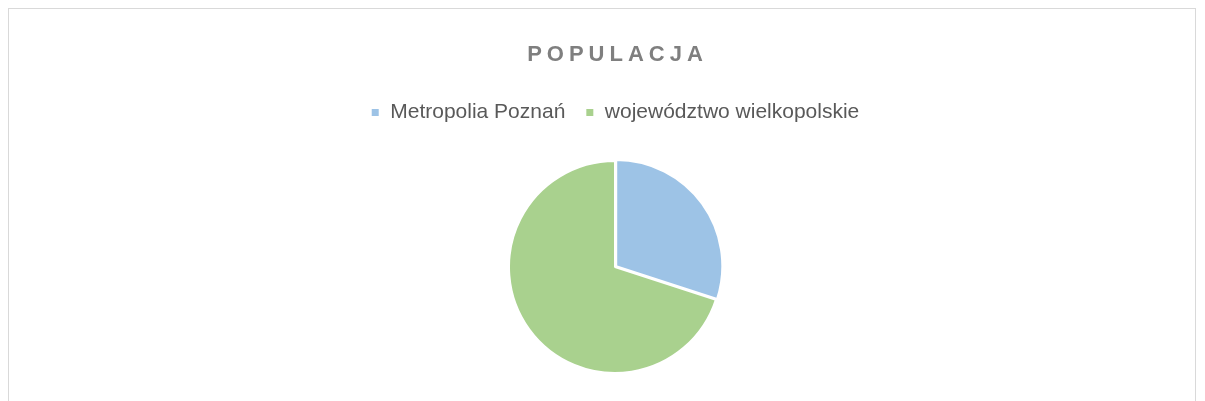  Describe the element at coordinates (731, 111) in the screenshot. I see `legend-label: województwo wielkopolskie` at that location.